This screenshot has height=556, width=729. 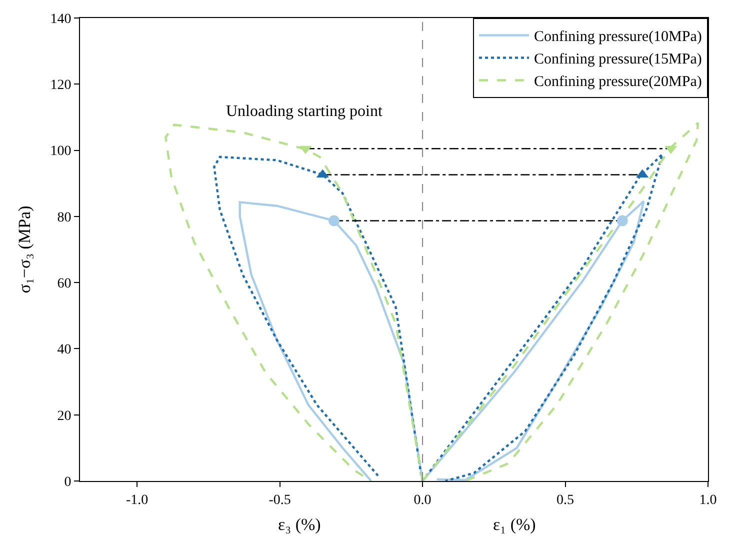 I want to click on legend-label: Confining pressure(20MPa), so click(x=618, y=82).